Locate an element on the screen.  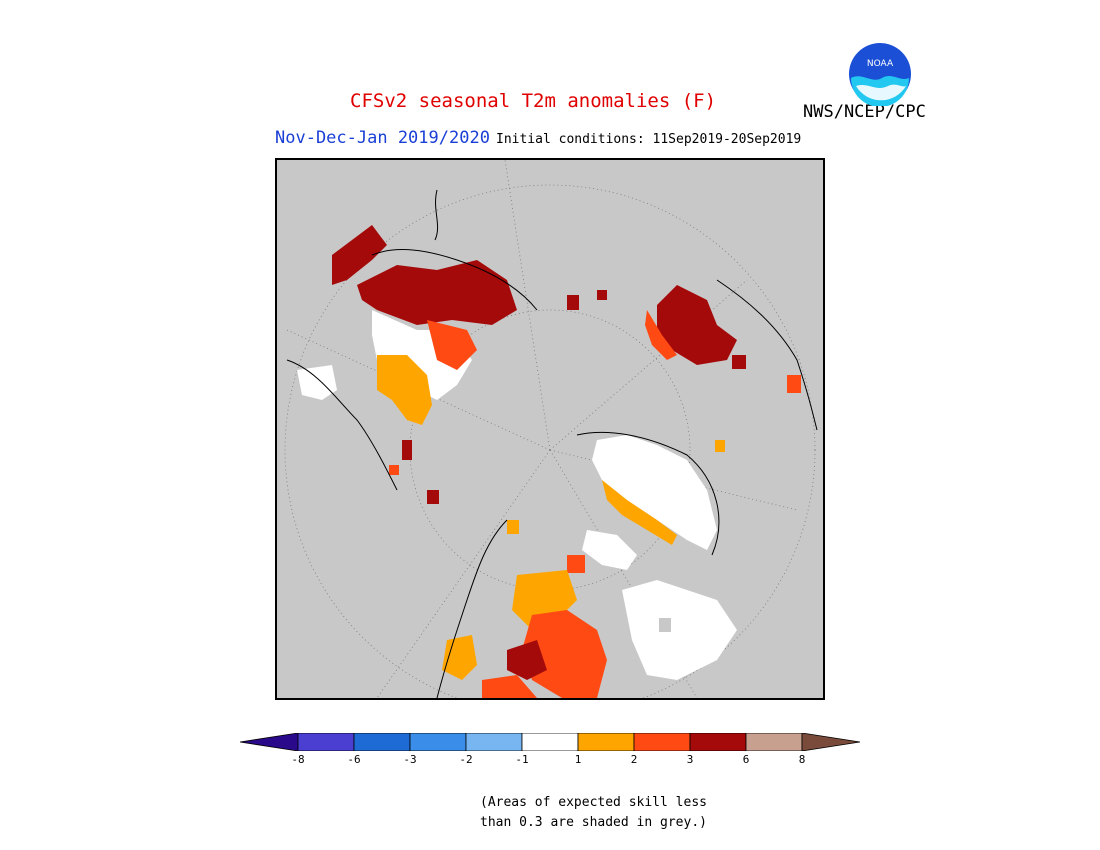
scale-tick-label: 8 is located at coordinates (802, 759).